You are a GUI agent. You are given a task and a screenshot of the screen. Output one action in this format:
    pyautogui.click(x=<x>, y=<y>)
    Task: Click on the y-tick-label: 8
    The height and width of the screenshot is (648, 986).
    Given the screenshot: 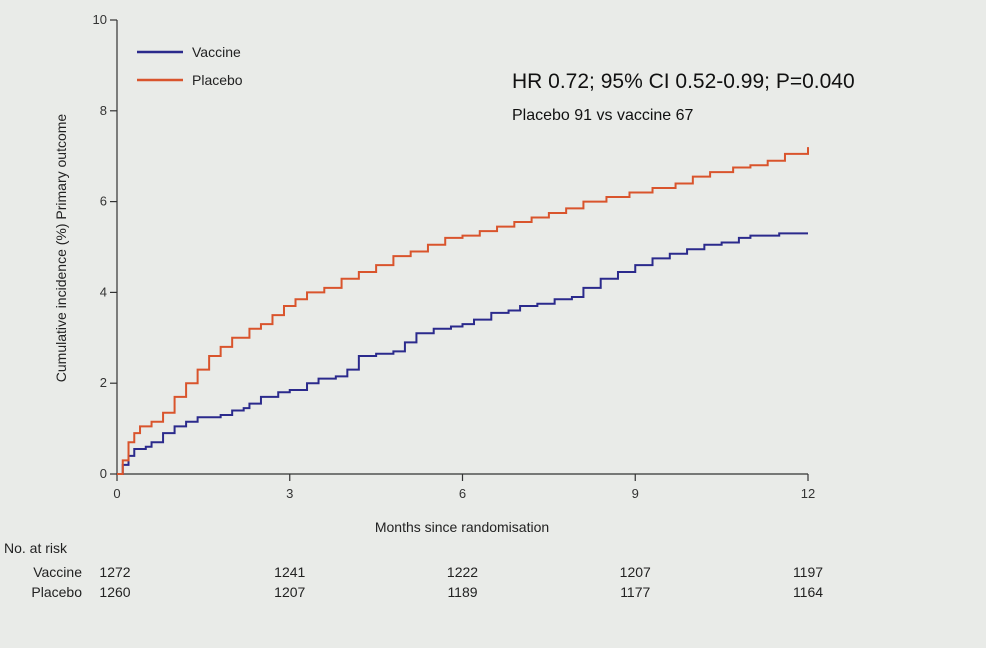 What is the action you would take?
    pyautogui.click(x=103, y=110)
    